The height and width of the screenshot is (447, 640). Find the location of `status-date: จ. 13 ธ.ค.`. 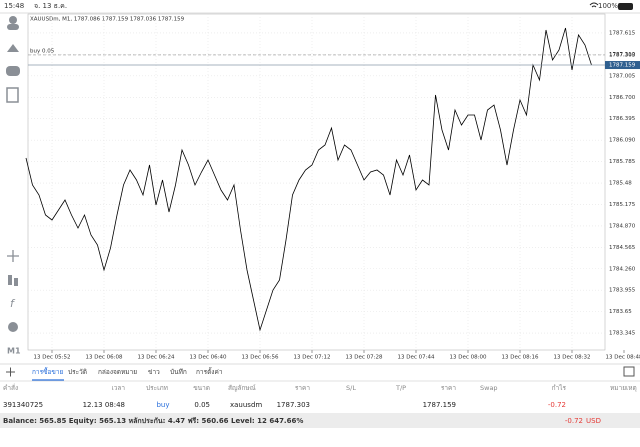

status-date: จ. 13 ธ.ค. is located at coordinates (50, 6).